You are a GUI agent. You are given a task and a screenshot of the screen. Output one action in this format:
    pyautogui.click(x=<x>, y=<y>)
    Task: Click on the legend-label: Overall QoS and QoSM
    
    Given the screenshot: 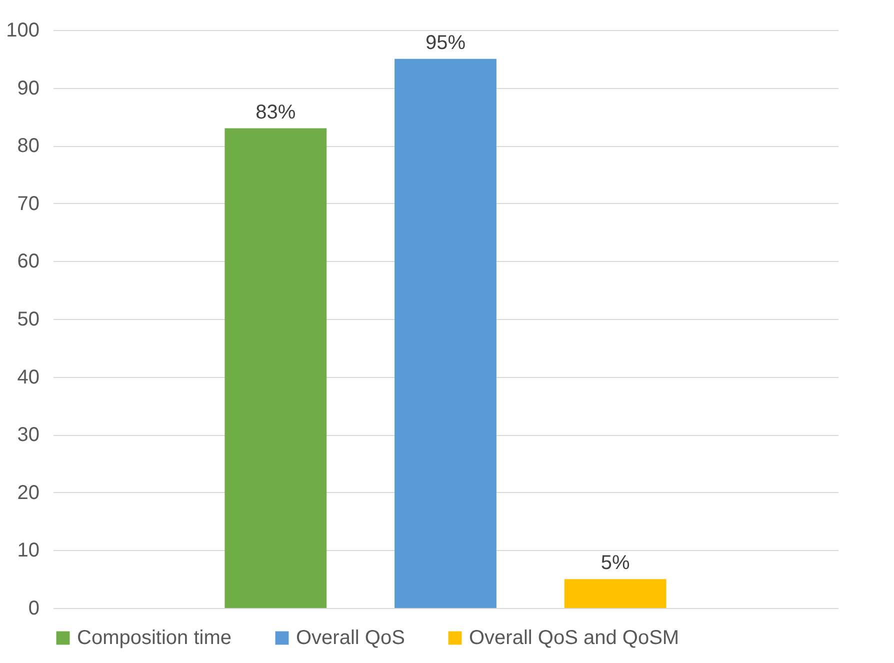 What is the action you would take?
    pyautogui.click(x=574, y=638)
    